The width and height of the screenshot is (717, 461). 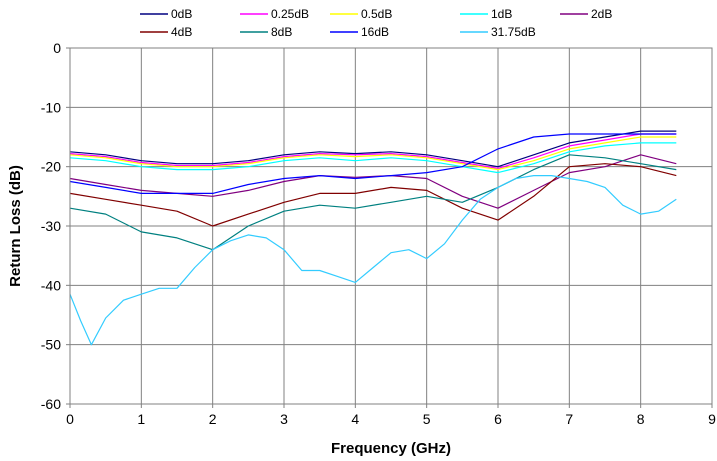 What do you see at coordinates (141, 419) in the screenshot?
I see `x-tick-label: 1` at bounding box center [141, 419].